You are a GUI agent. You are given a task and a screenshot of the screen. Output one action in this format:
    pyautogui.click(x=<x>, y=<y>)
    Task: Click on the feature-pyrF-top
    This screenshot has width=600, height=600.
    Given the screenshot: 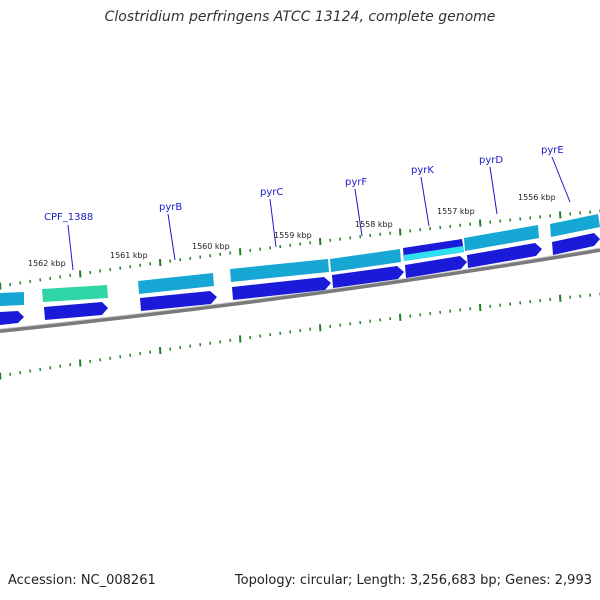 What is the action you would take?
    pyautogui.click(x=365, y=260)
    